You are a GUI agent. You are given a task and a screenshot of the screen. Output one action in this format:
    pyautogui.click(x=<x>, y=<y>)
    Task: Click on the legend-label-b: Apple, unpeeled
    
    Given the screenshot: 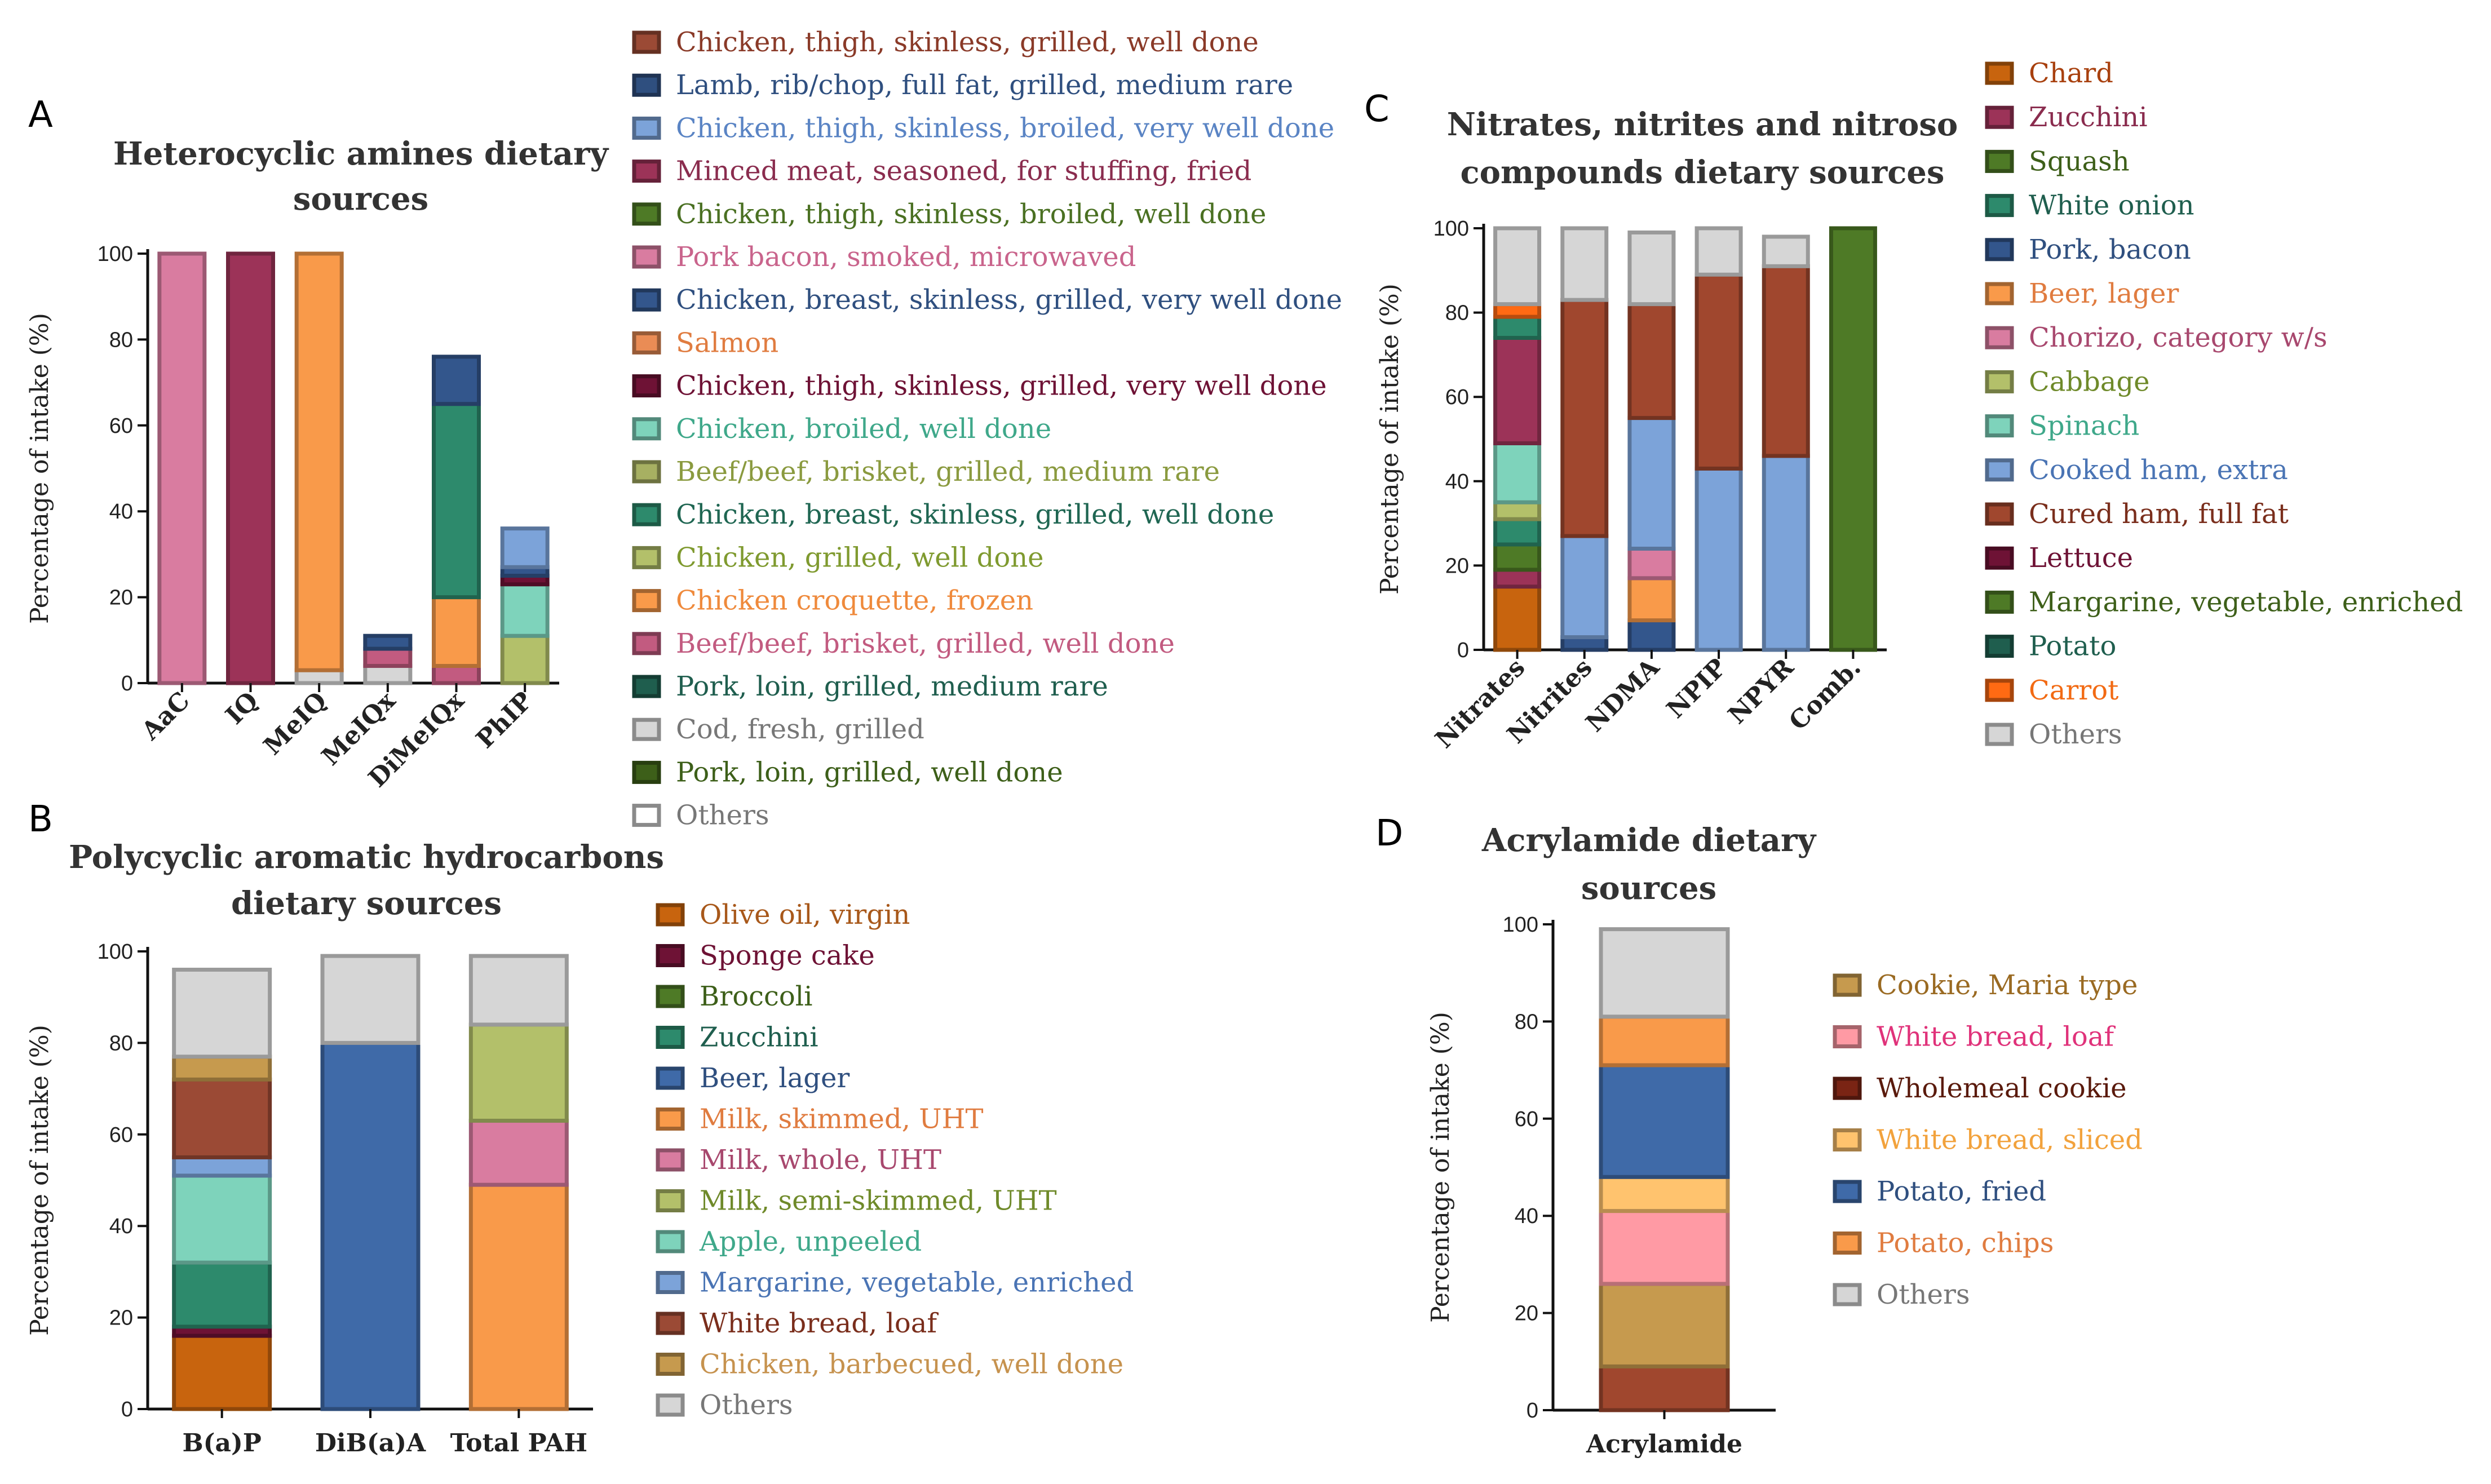 What is the action you would take?
    pyautogui.click(x=810, y=1241)
    